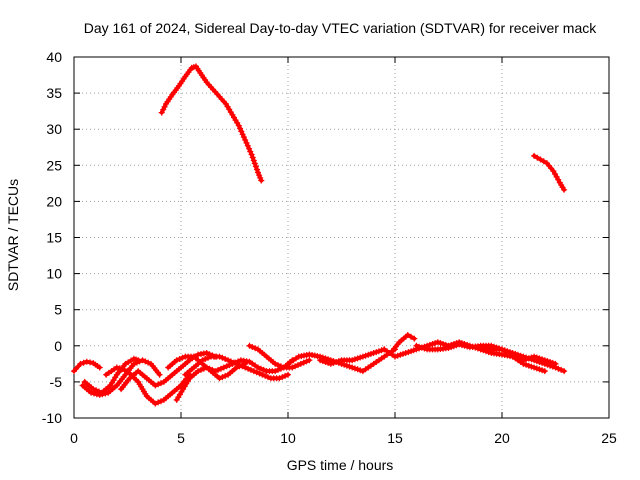  What do you see at coordinates (54, 57) in the screenshot?
I see `y-tick-label: 40` at bounding box center [54, 57].